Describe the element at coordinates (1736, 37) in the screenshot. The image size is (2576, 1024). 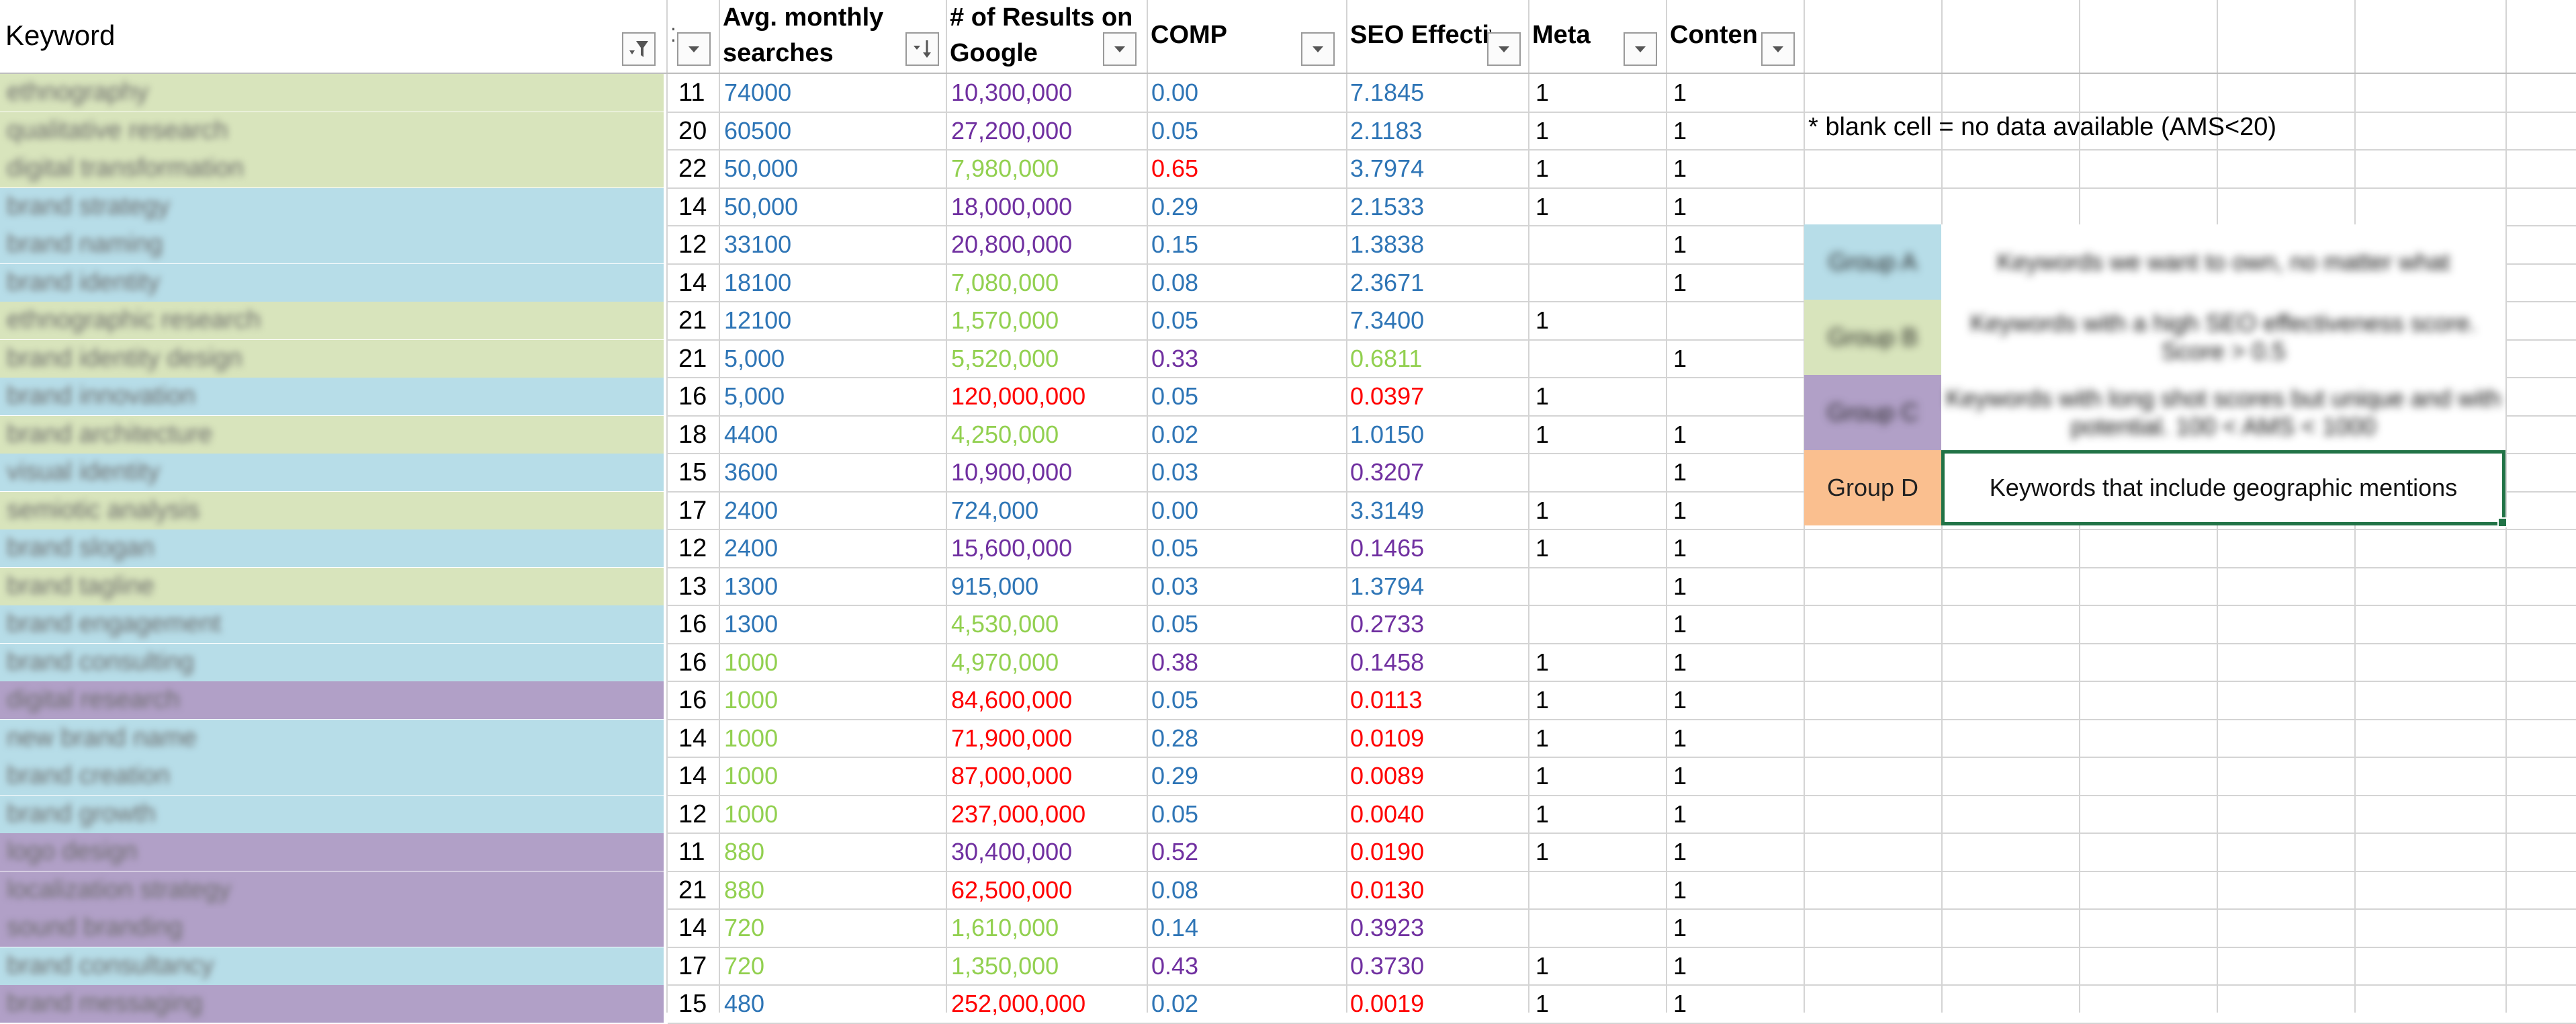
I see `header-content: Conten` at that location.